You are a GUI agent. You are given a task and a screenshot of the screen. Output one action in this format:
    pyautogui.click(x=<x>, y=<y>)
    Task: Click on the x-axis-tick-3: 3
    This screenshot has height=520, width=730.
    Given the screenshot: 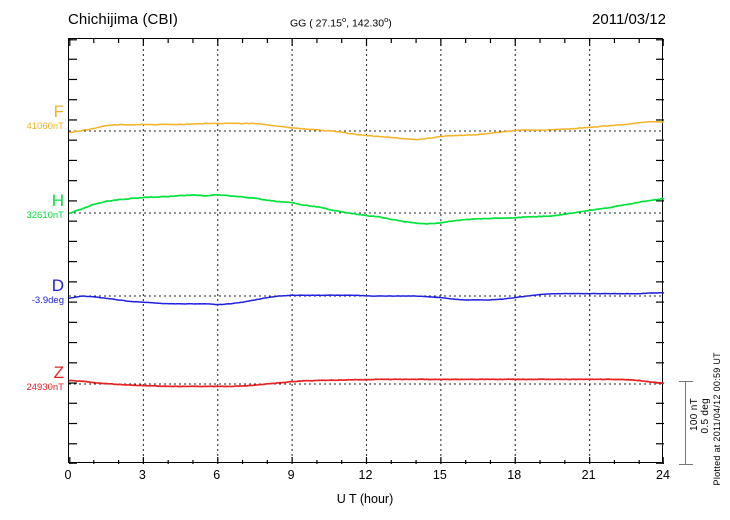 What is the action you would take?
    pyautogui.click(x=142, y=475)
    